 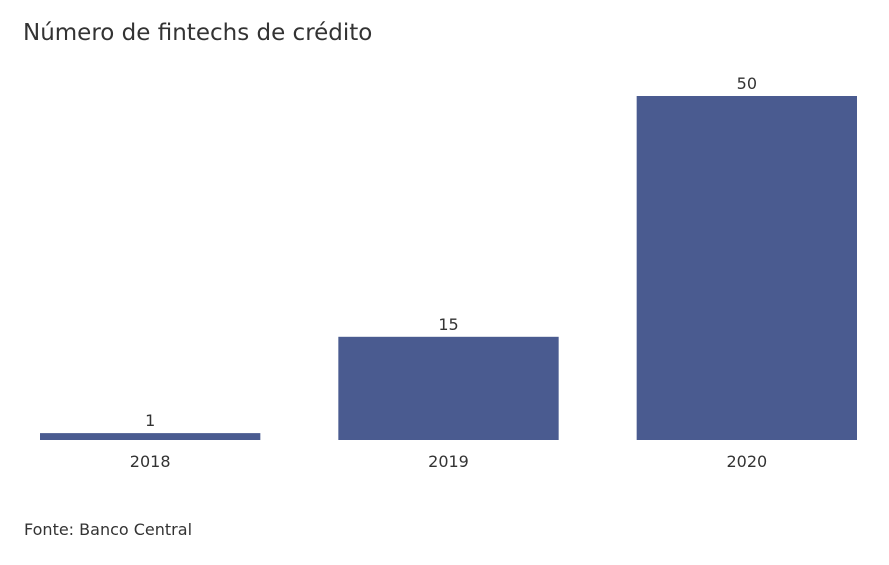 I want to click on data-label-2018: 1, so click(x=150, y=420).